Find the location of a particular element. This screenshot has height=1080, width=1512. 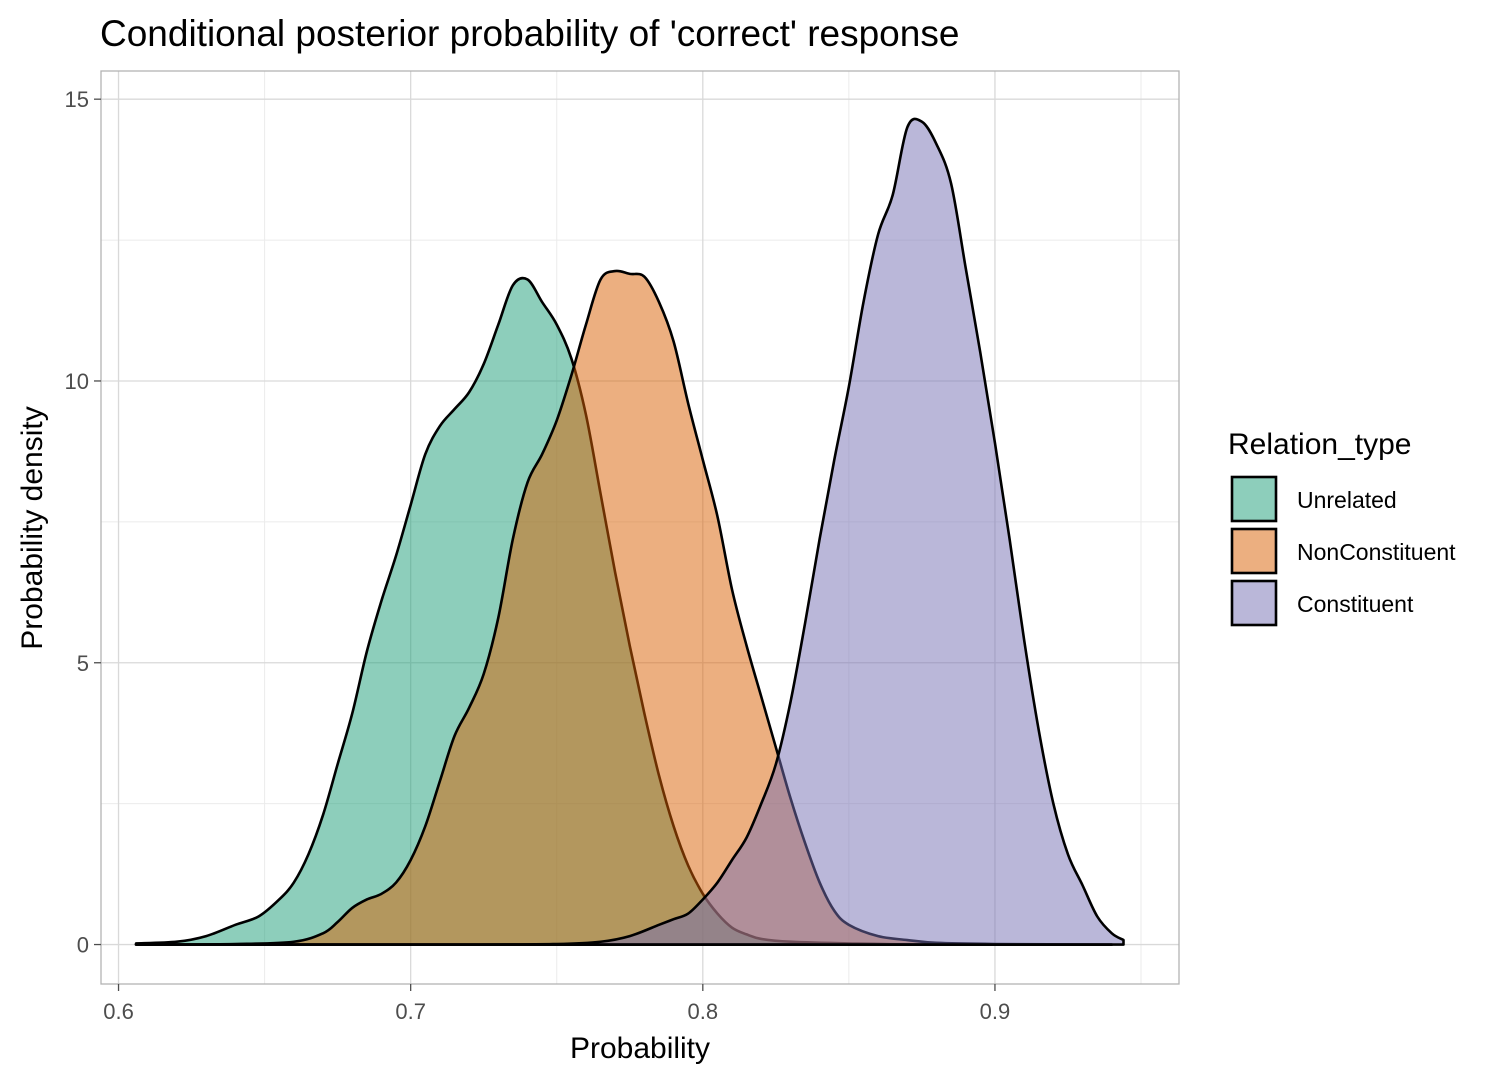

legend-label-unrelated: Unrelated is located at coordinates (1347, 500).